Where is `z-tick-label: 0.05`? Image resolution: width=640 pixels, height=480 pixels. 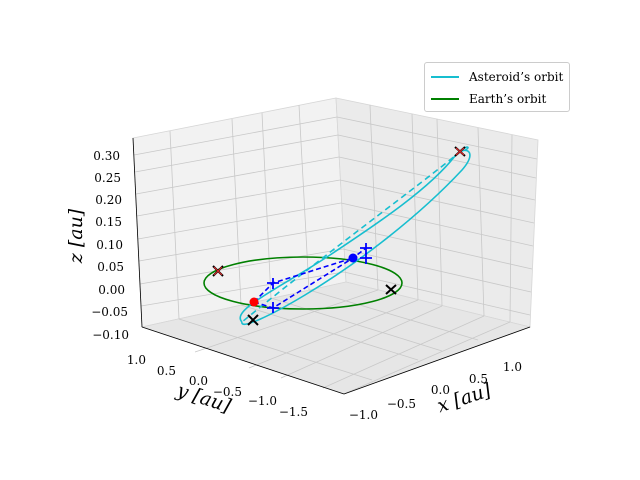 z-tick-label: 0.05 is located at coordinates (110, 267).